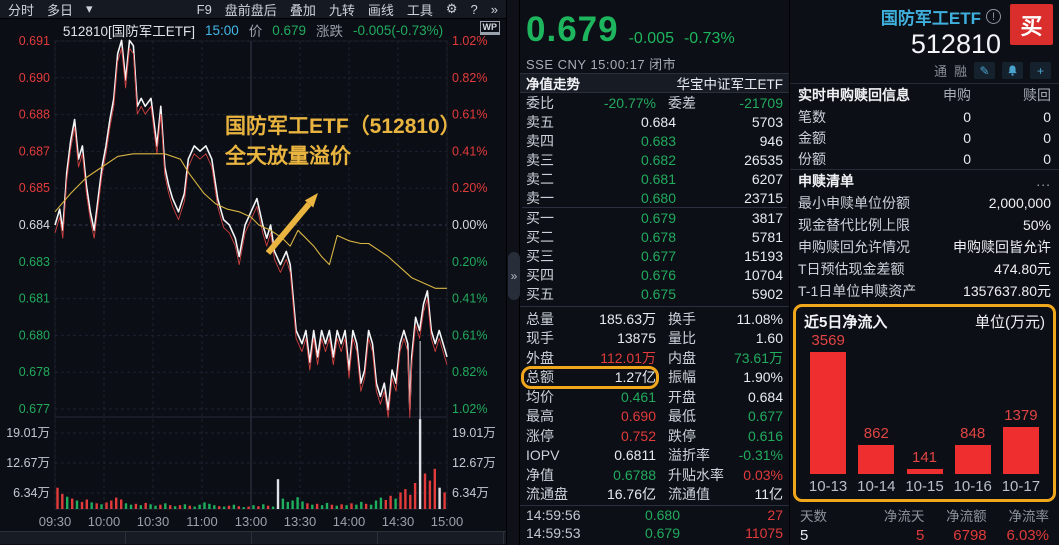 Image resolution: width=1059 pixels, height=545 pixels. Describe the element at coordinates (654, 293) in the screenshot. I see `bid-level-5: 买五 0.675 5902` at that location.